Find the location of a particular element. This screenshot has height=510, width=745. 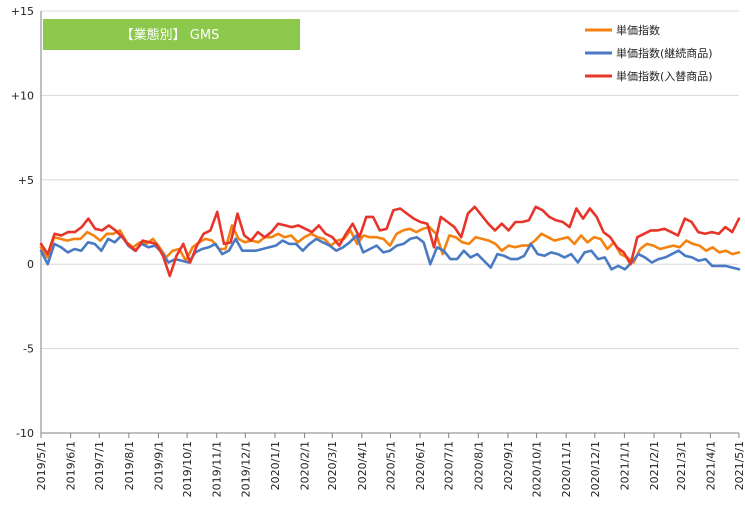

x-tick-label: 2021/4/1 is located at coordinates (710, 465).